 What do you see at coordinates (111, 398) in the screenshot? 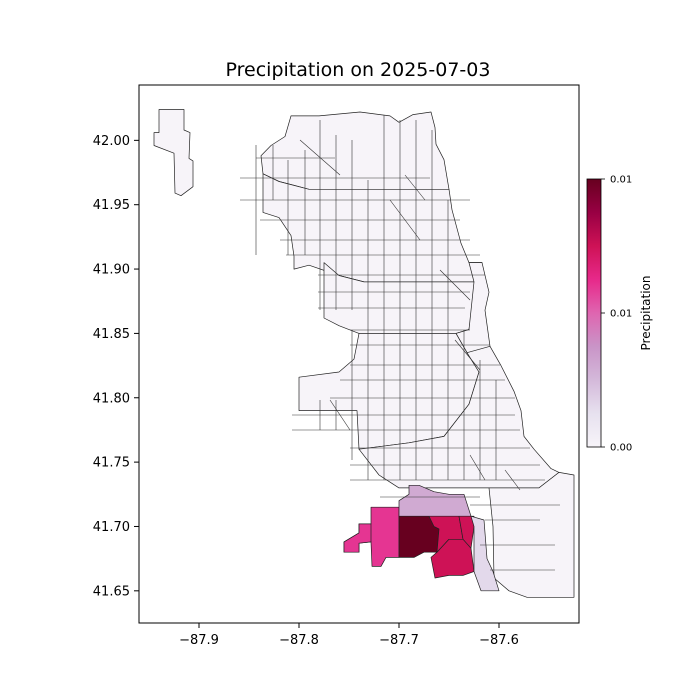
I see `y-tick-label: 41.80` at bounding box center [111, 398].